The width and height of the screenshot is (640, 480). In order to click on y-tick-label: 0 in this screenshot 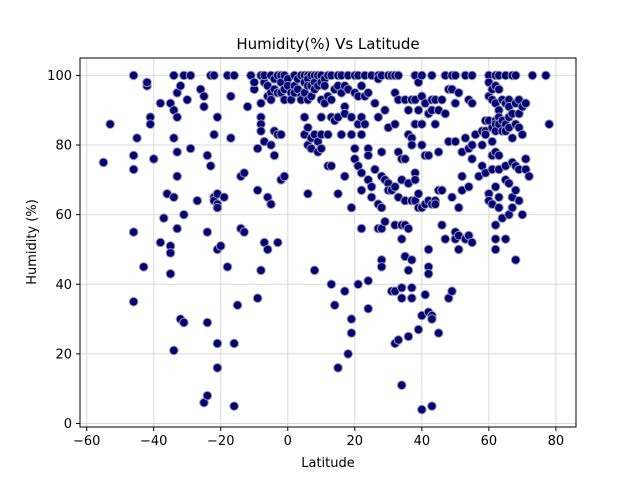, I will do `click(68, 424)`.